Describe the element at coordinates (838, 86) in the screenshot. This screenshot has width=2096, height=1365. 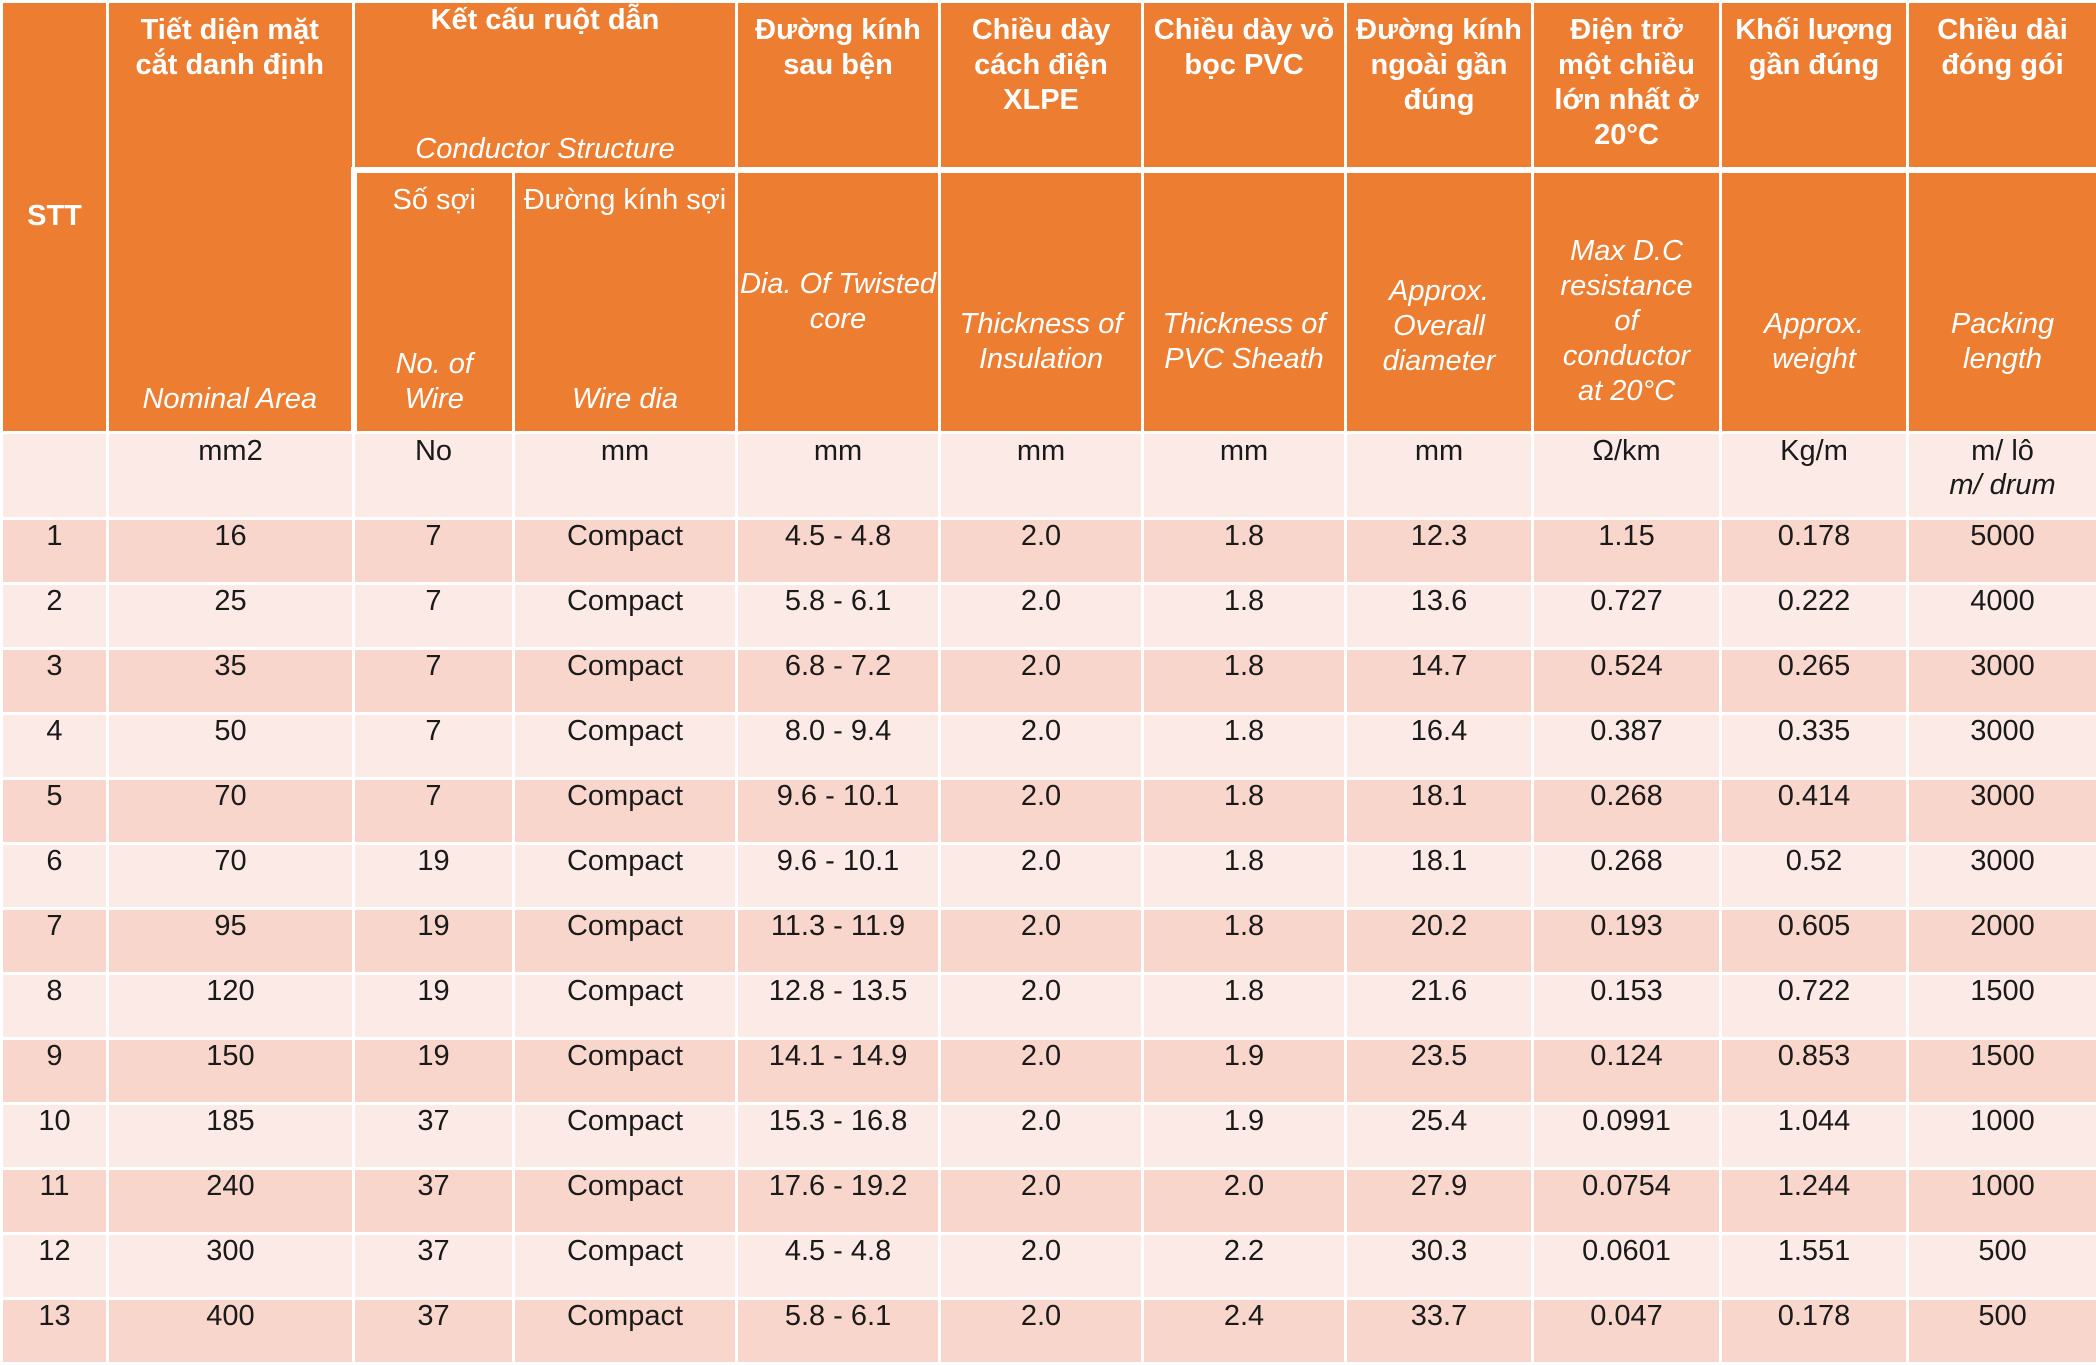
I see `header-twisted-core-vi: Đường kính sau bện` at that location.